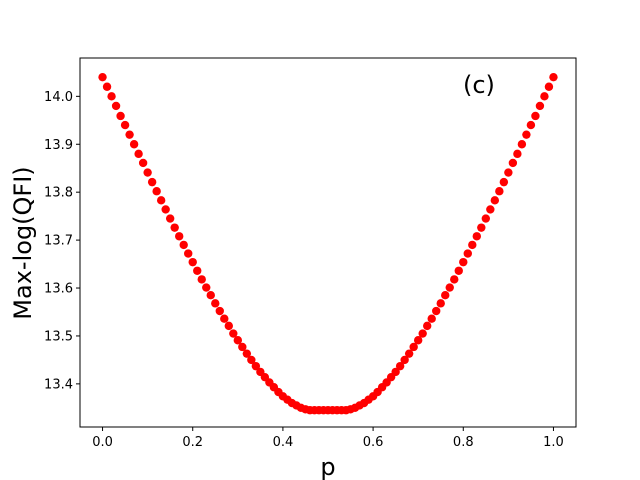 The width and height of the screenshot is (640, 480). What do you see at coordinates (58, 97) in the screenshot?
I see `y-tick-label: 14.0` at bounding box center [58, 97].